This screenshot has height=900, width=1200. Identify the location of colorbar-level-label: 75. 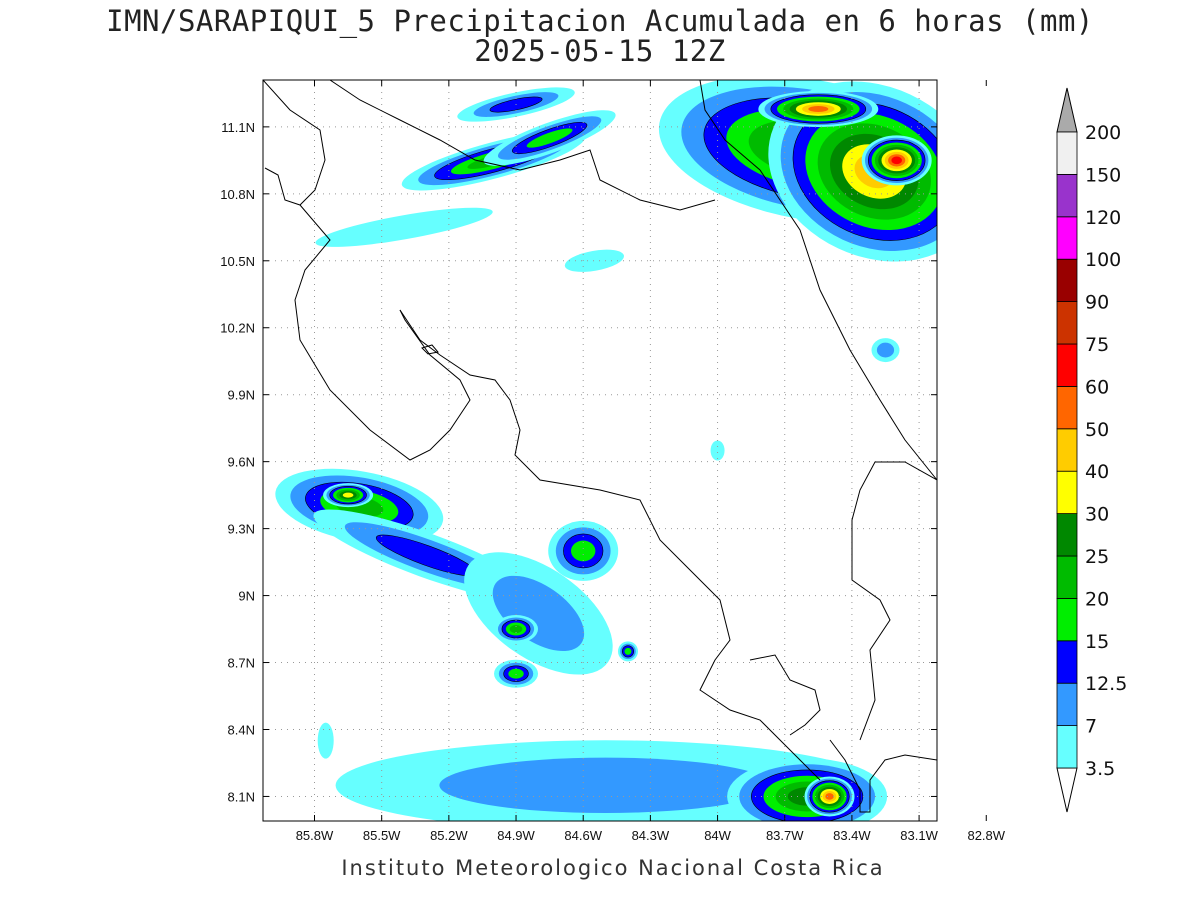
(1097, 345).